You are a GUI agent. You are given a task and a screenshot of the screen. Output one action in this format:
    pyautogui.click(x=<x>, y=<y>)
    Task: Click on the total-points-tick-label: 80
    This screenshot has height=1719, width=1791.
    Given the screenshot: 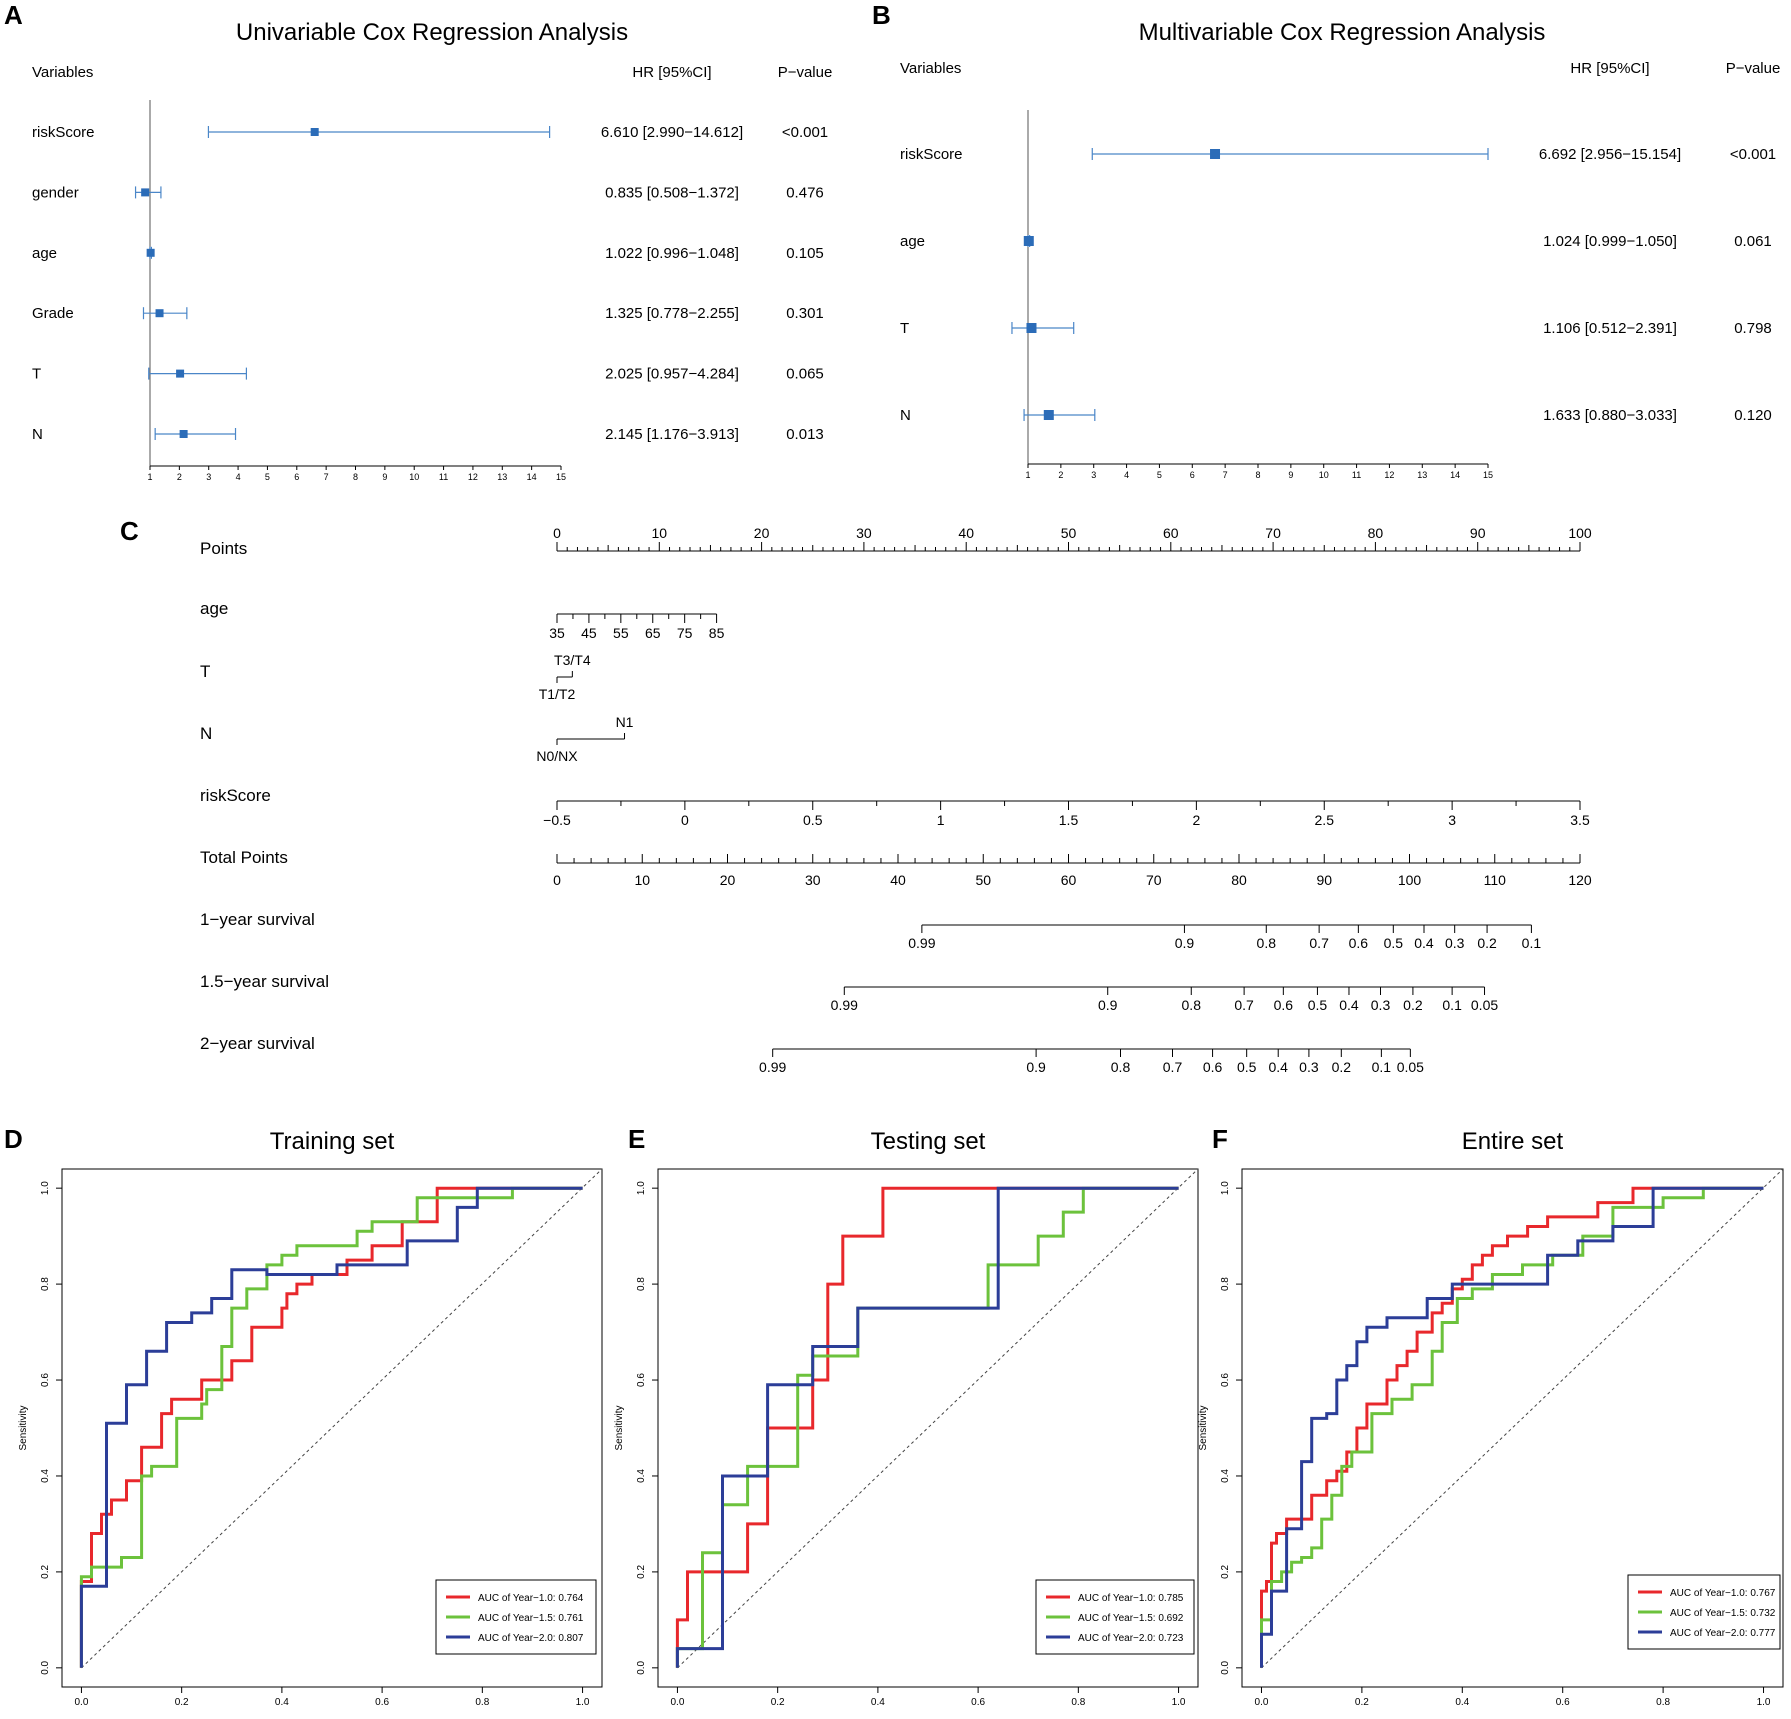 What is the action you would take?
    pyautogui.click(x=1239, y=880)
    